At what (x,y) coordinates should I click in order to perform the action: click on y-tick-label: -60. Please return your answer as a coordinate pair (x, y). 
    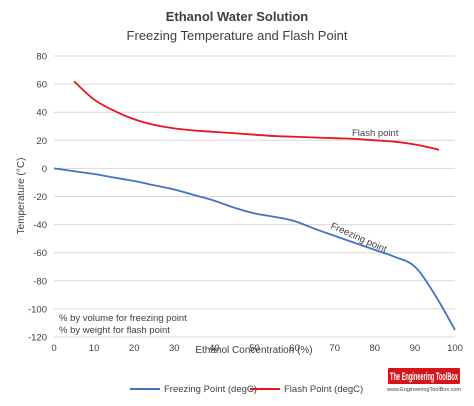
    Looking at the image, I should click on (40, 253).